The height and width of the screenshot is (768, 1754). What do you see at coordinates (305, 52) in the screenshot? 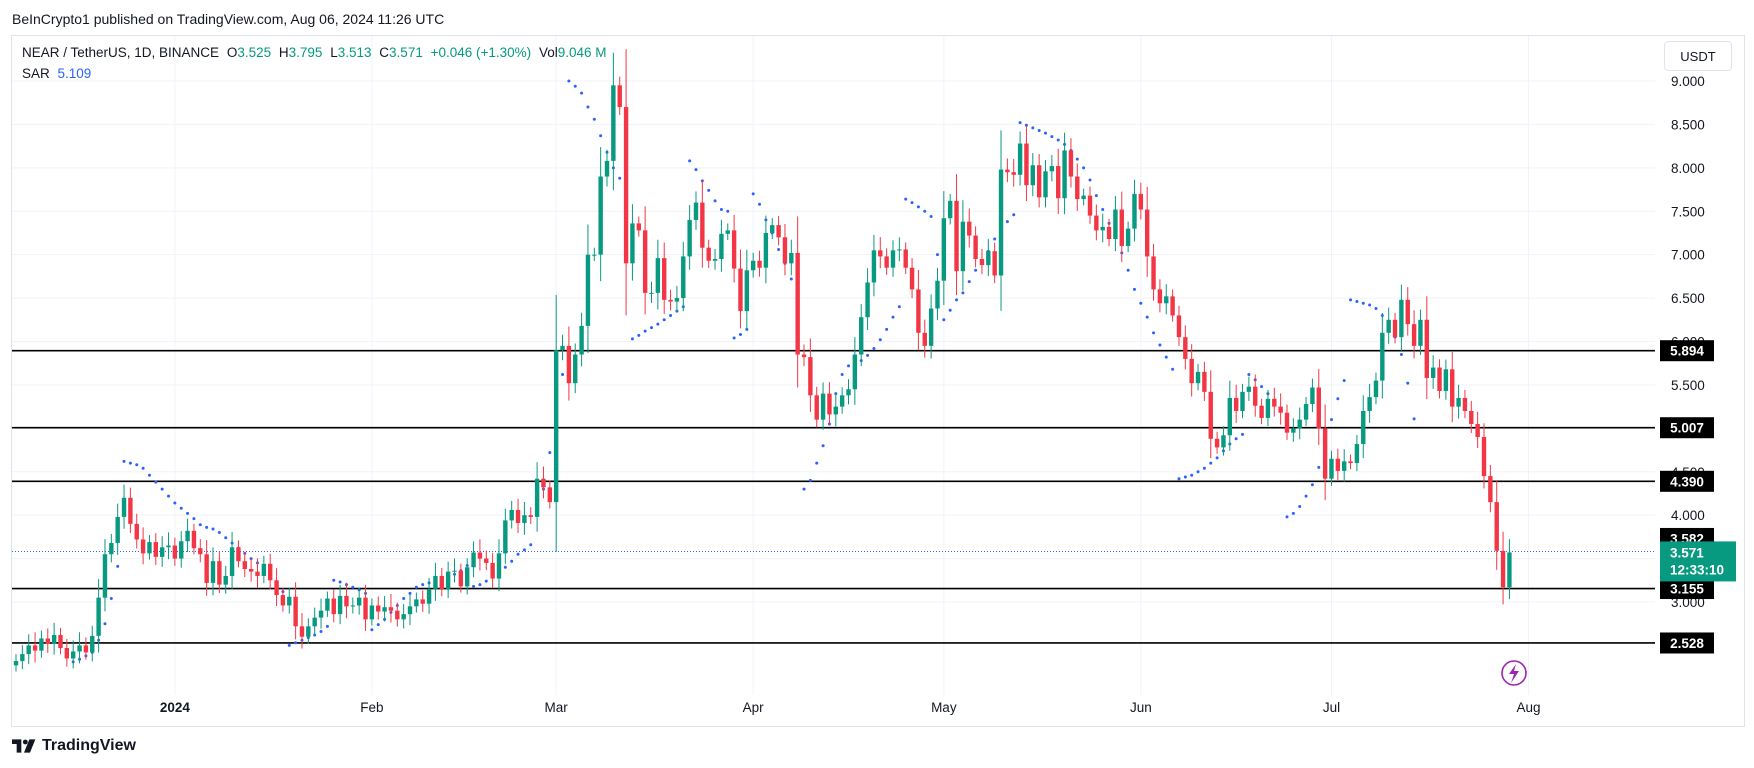
I see `high-value: 3.795` at bounding box center [305, 52].